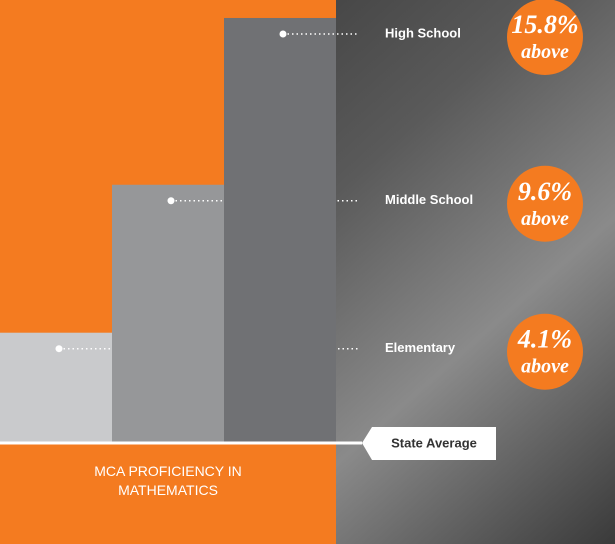  What do you see at coordinates (545, 191) in the screenshot?
I see `value-label: 9.6%` at bounding box center [545, 191].